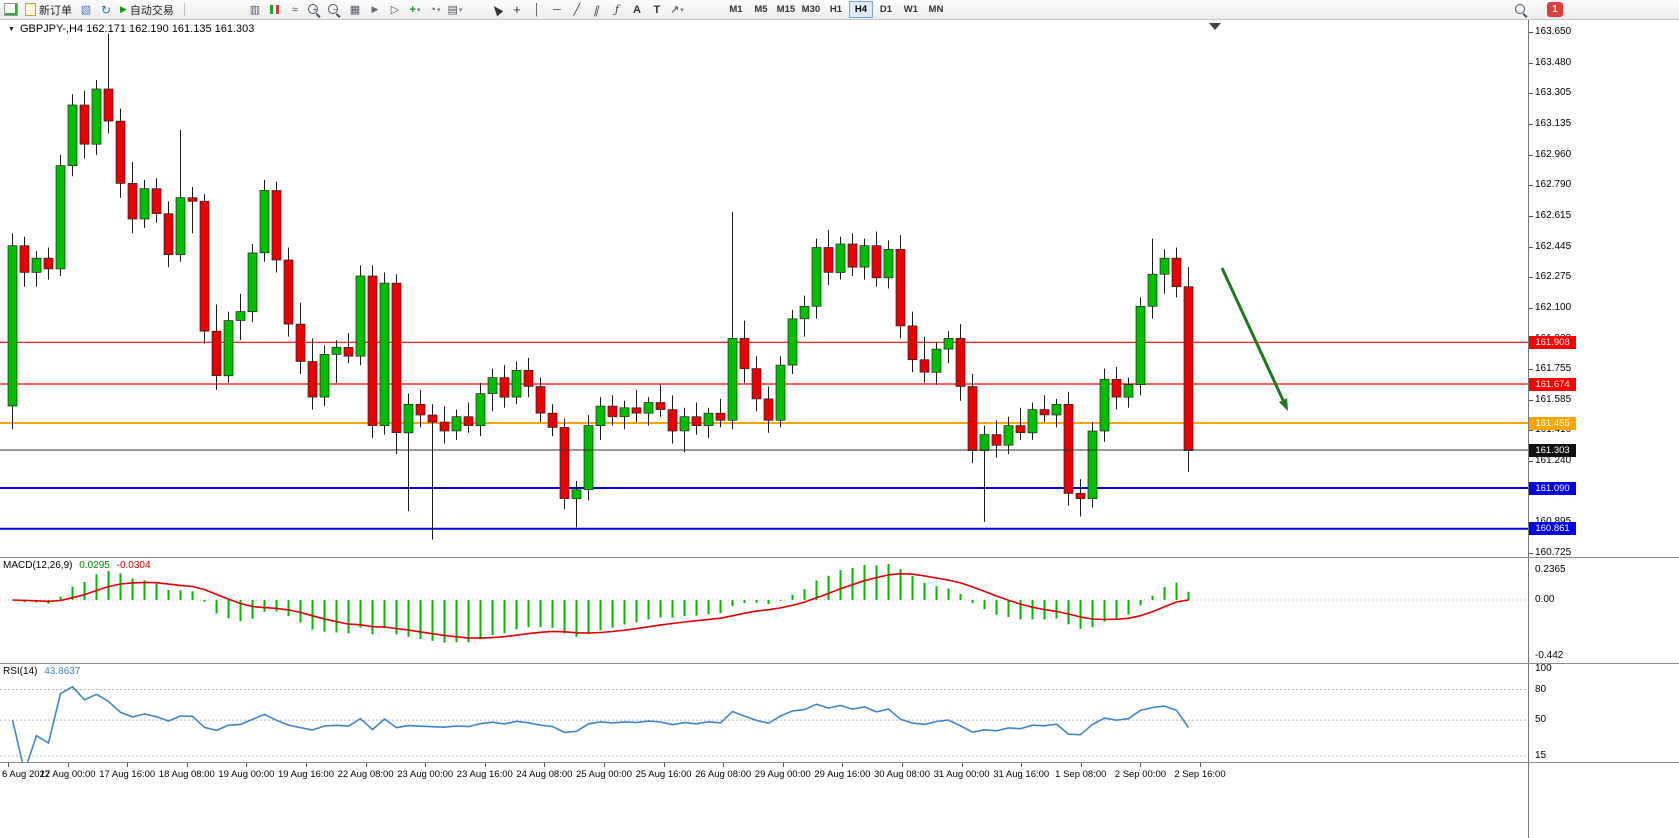  I want to click on price-axis-label: 161.755, so click(1553, 369).